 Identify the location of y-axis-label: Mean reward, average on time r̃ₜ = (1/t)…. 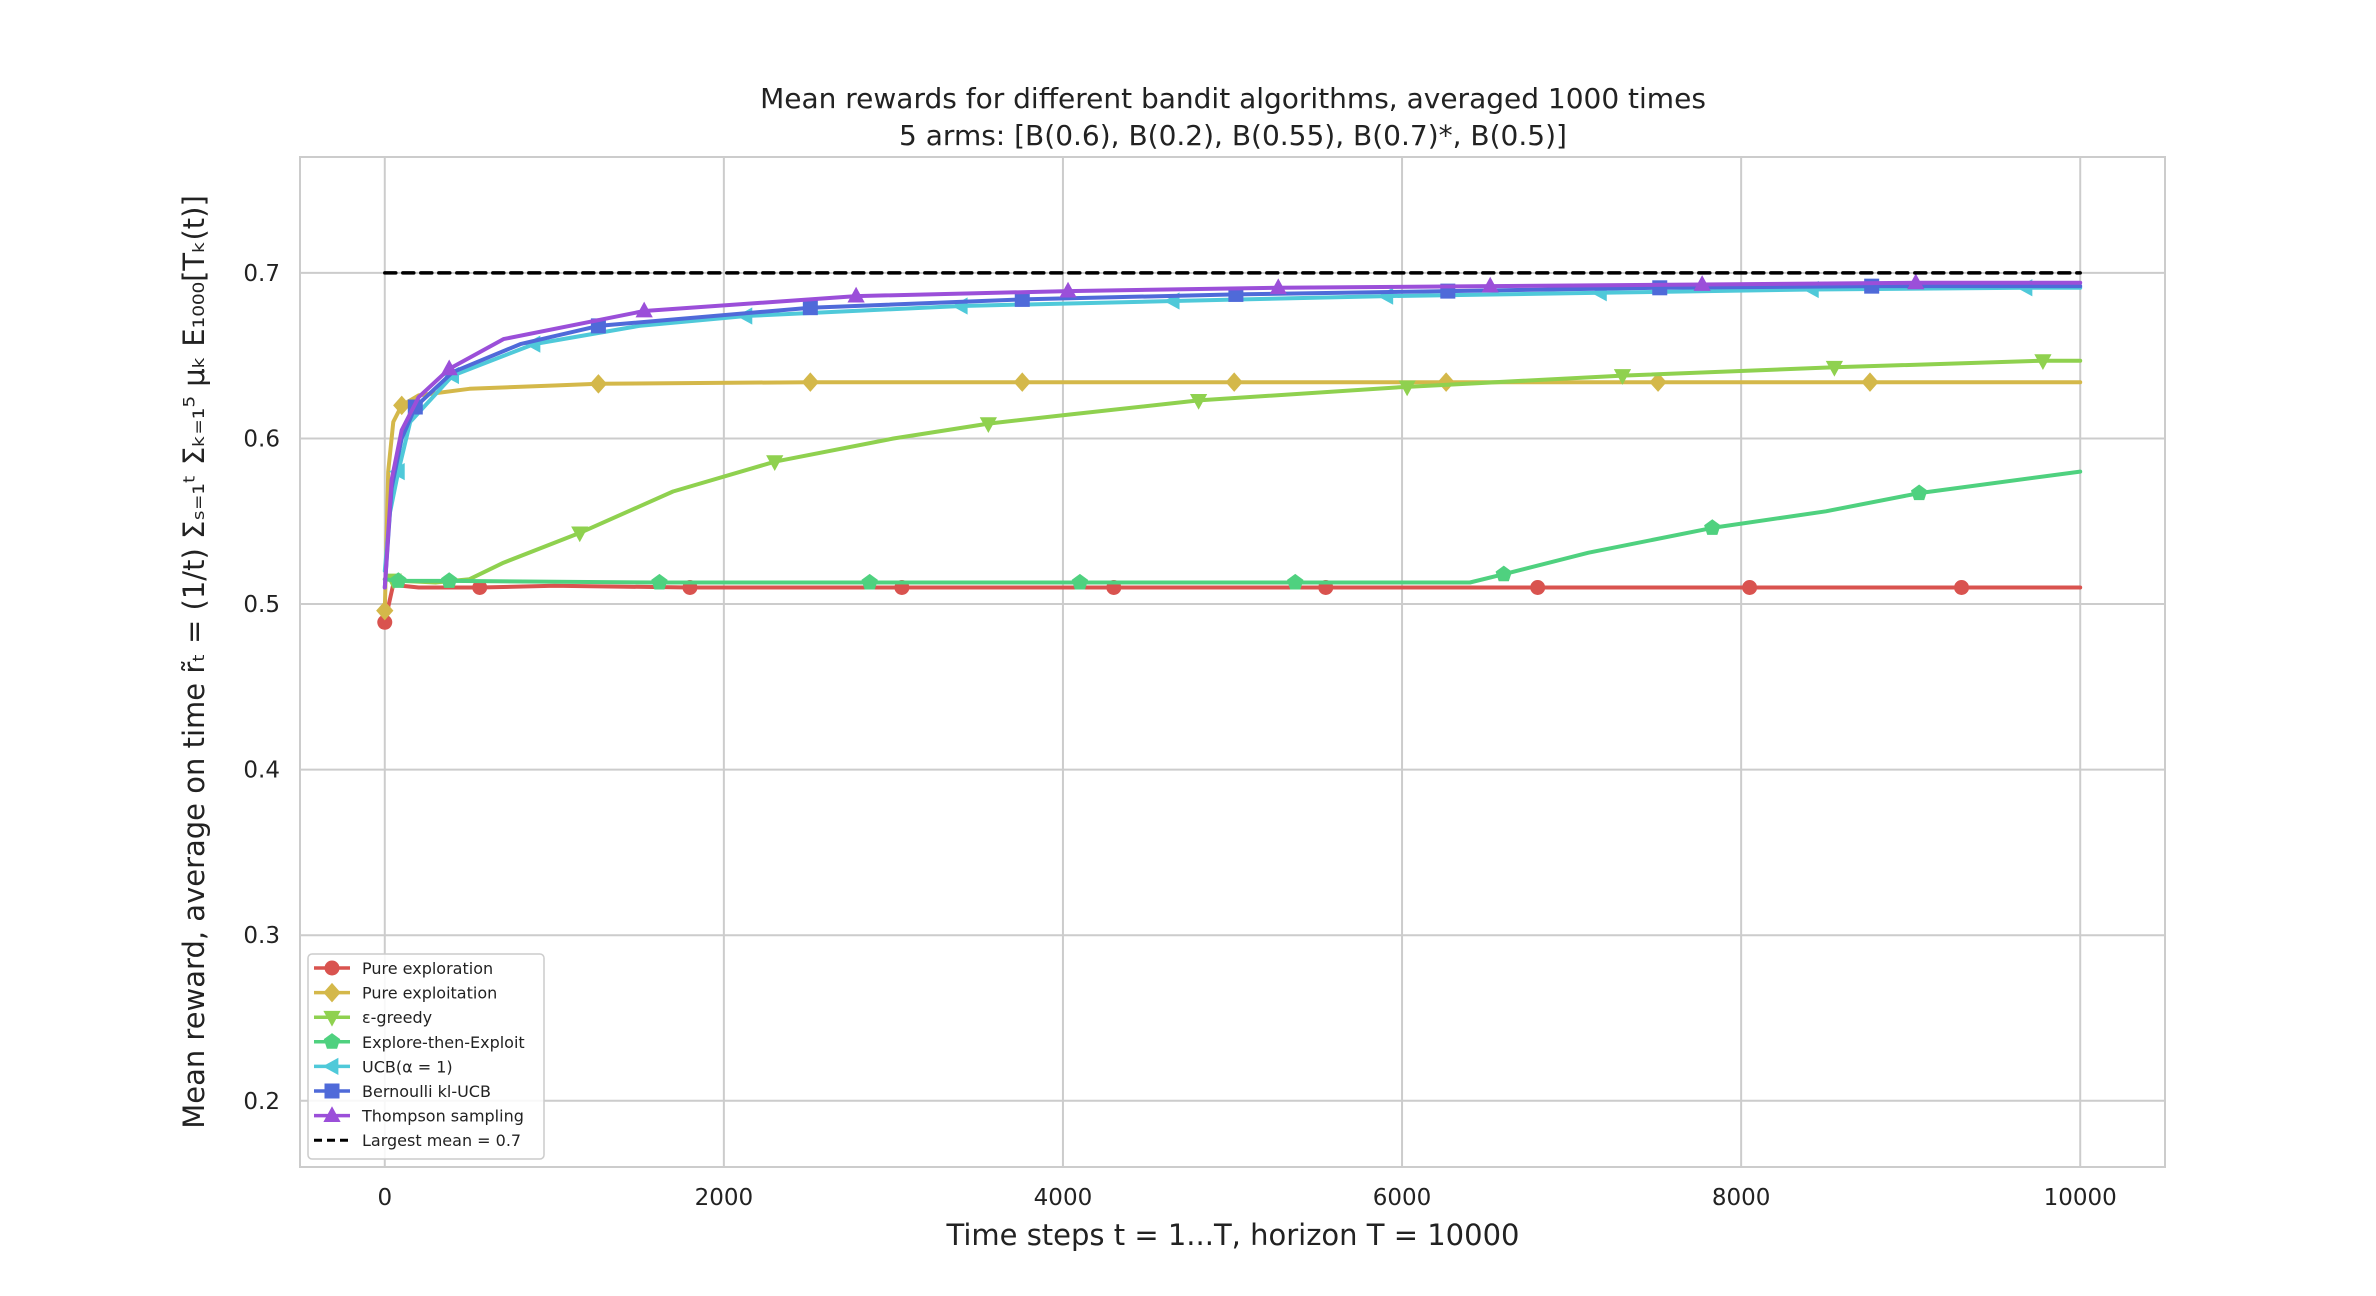
(194, 662).